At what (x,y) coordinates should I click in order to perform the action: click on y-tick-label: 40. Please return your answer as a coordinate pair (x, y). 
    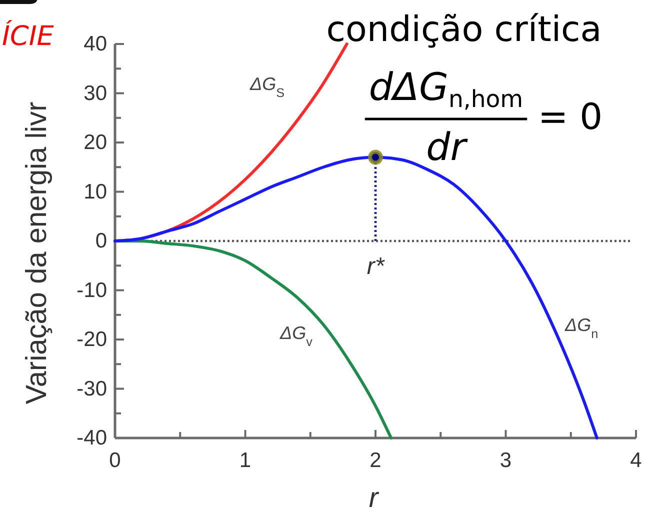
    Looking at the image, I should click on (95, 44).